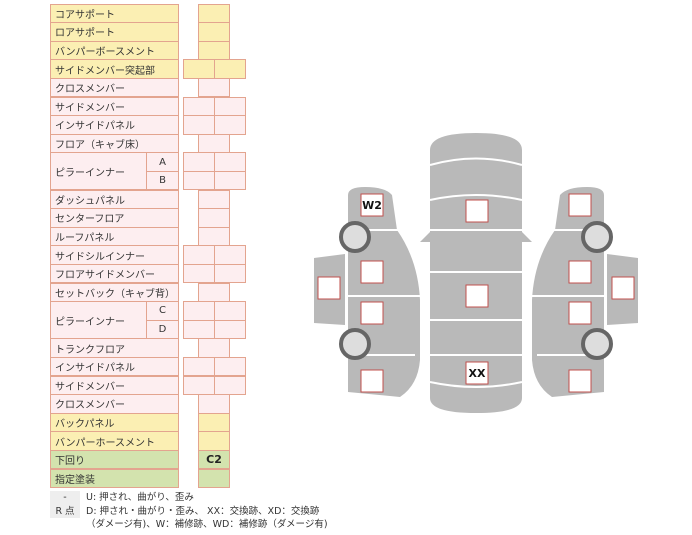  Describe the element at coordinates (207, 524) in the screenshot. I see `legend-text: （ダメージ有)、W：補修跡、WD：補修跡（ダメージ有)` at that location.